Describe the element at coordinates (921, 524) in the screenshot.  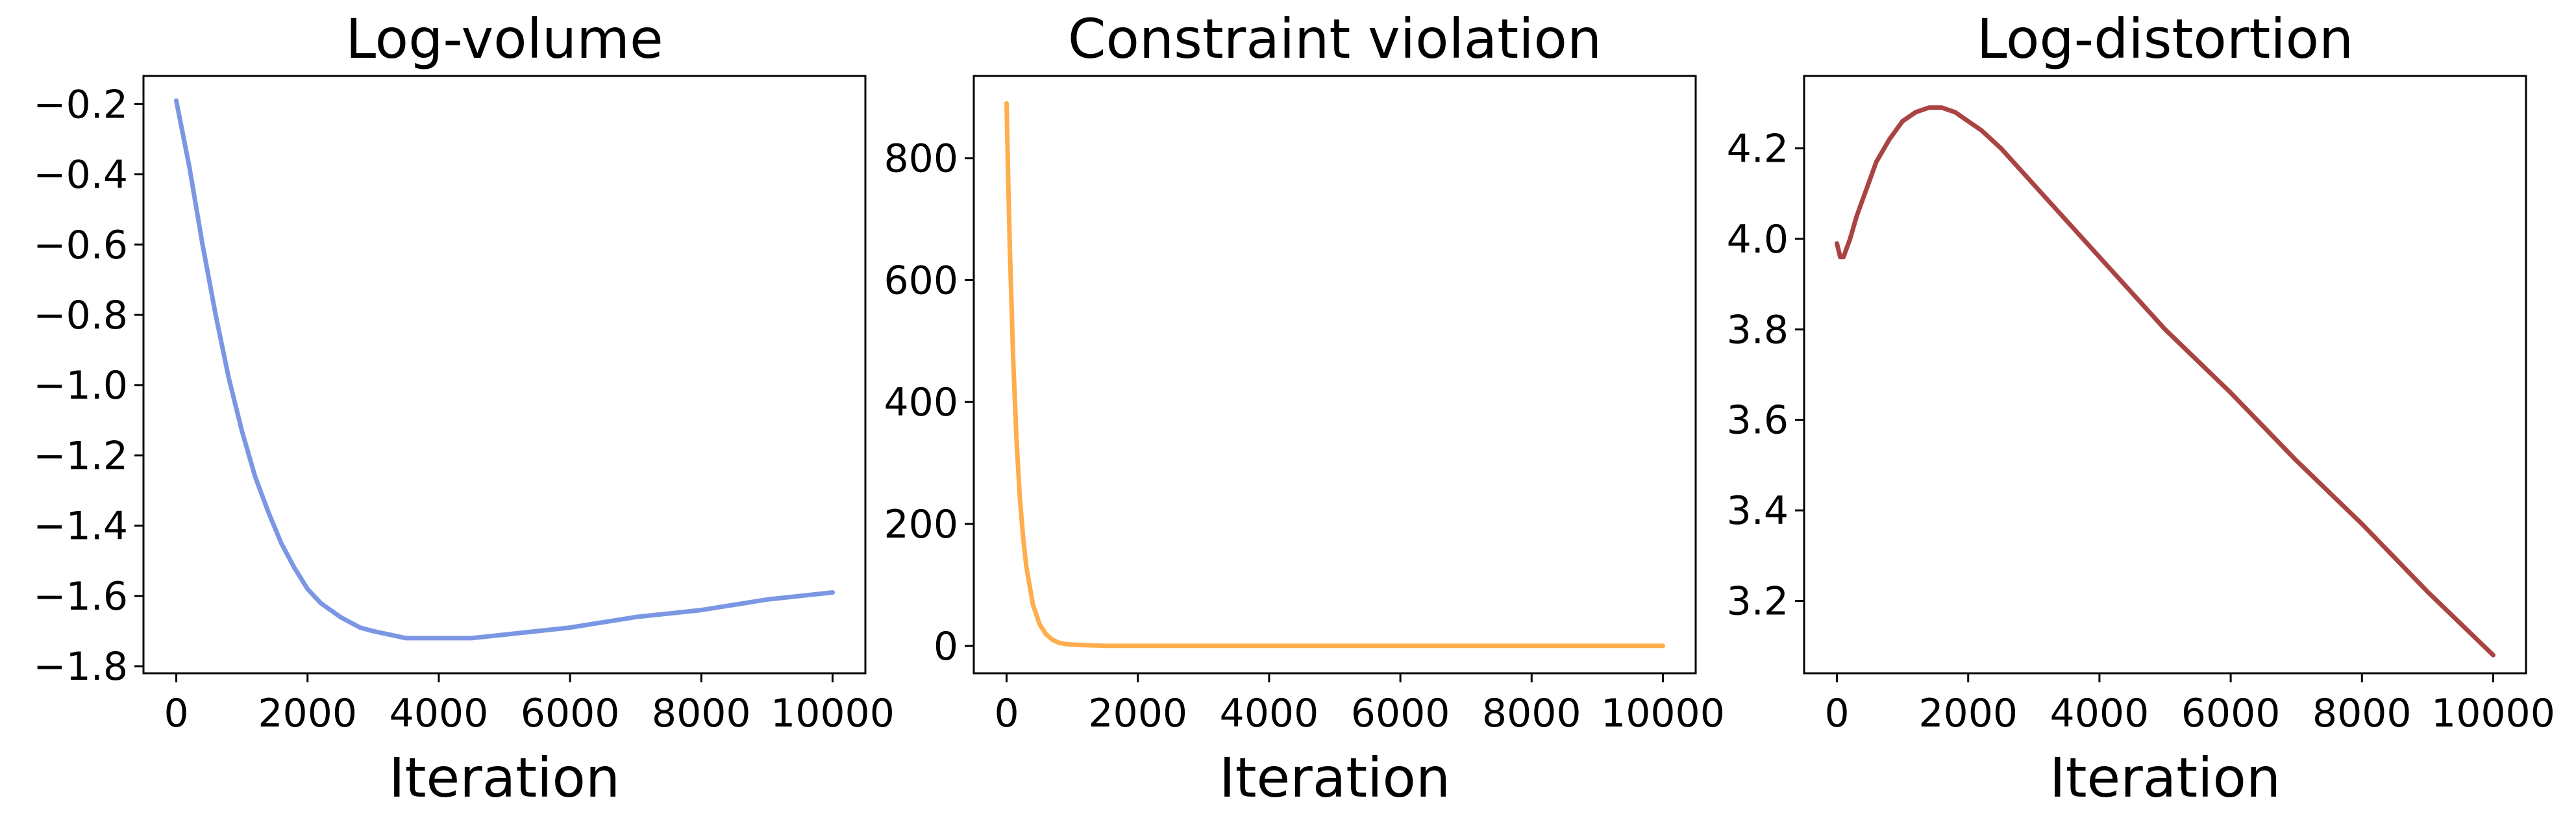
I see `y-tick-label: 200` at that location.